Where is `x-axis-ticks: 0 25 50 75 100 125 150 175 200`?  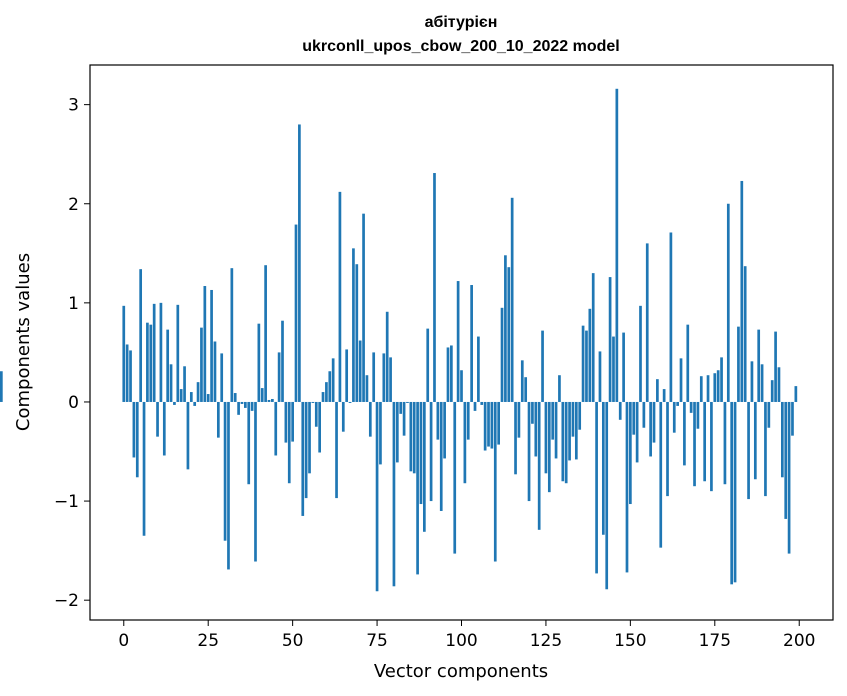 x-axis-ticks: 0 25 50 75 100 125 150 175 200 is located at coordinates (466, 635).